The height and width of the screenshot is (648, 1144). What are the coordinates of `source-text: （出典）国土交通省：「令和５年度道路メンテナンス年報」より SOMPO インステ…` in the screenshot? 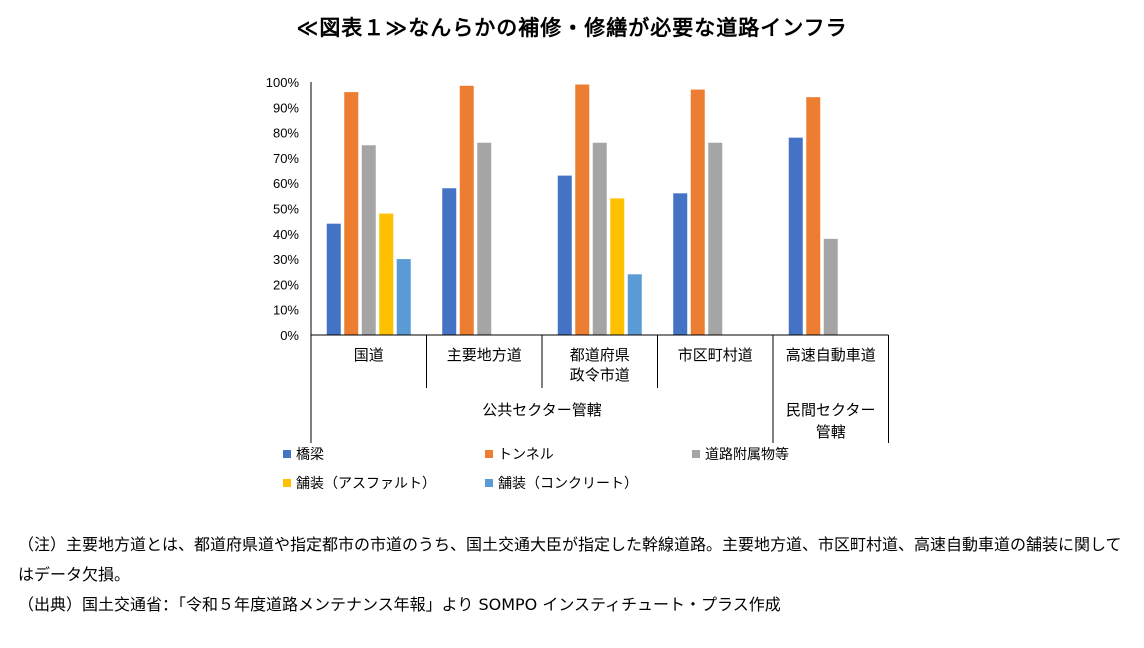 It's located at (399, 604).